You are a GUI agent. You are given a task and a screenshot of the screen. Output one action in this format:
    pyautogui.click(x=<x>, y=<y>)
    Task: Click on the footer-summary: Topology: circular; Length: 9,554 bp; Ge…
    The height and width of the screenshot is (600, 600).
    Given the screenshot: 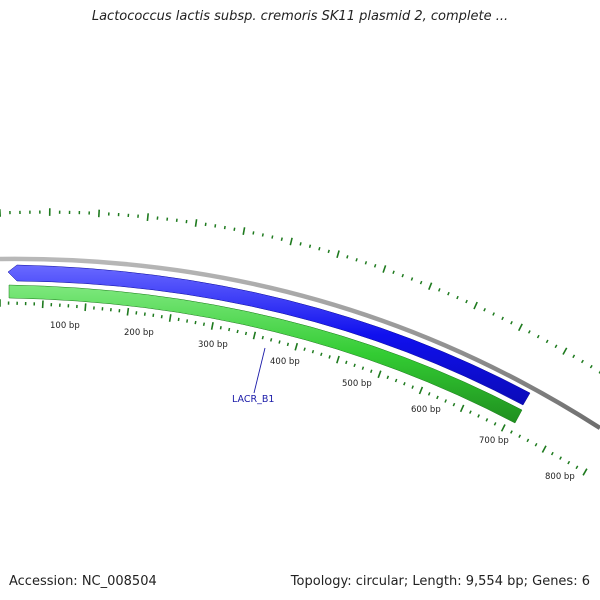 What is the action you would take?
    pyautogui.click(x=440, y=581)
    